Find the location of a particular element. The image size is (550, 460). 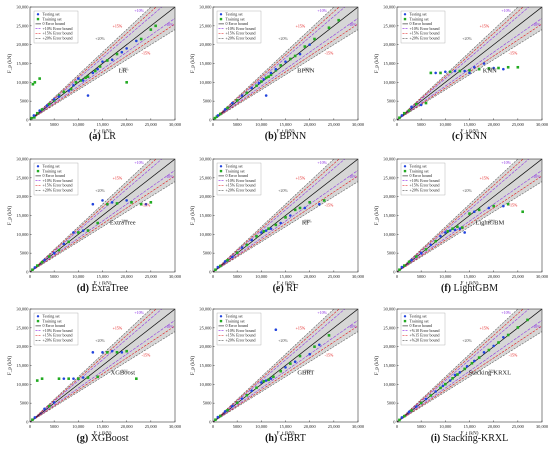

x-tick-label: 0 is located at coordinates (30, 124).